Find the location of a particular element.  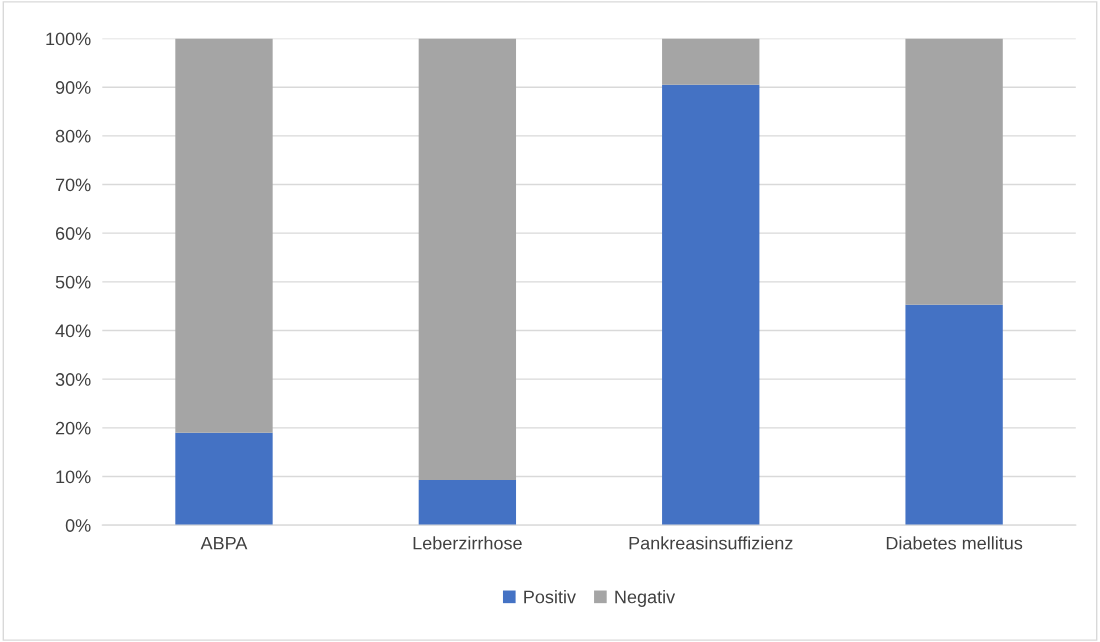

y-tick-label: 50% is located at coordinates (73, 282).